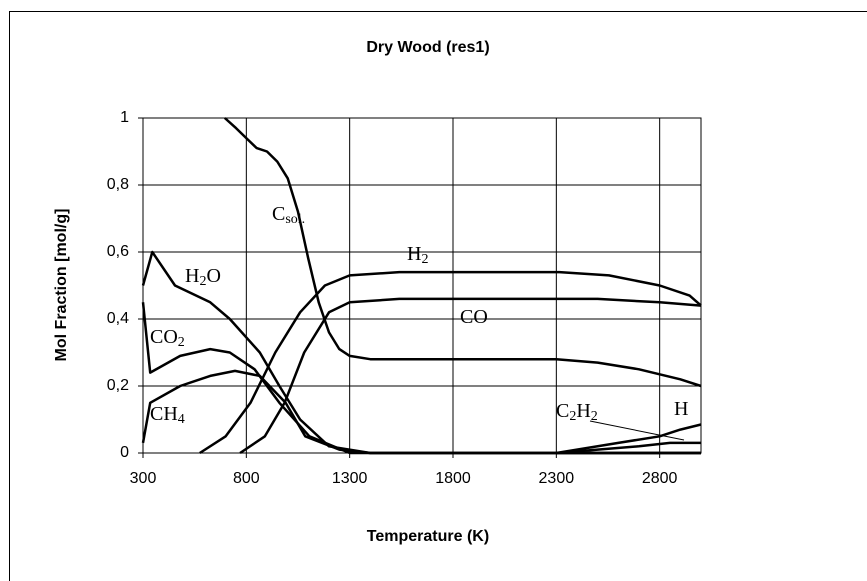 This screenshot has width=867, height=581. I want to click on series-label: CO2, so click(167, 338).